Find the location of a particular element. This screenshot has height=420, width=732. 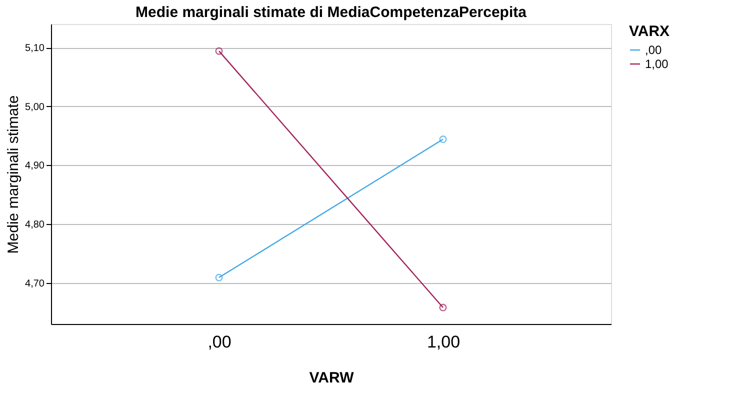

chart-title: Medie marginali stimate di MediaCompetenzaPercepita is located at coordinates (332, 12).